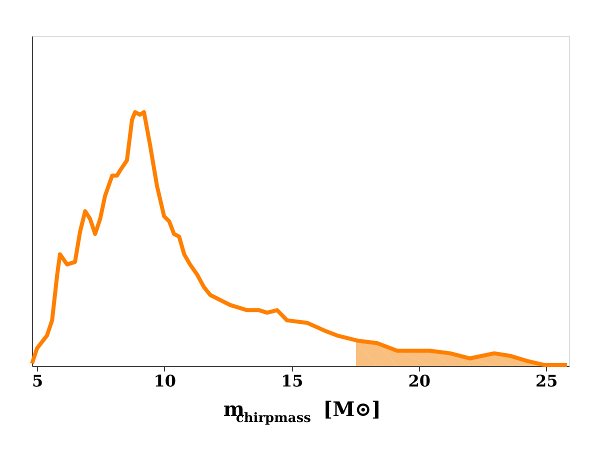  Describe the element at coordinates (38, 381) in the screenshot. I see `x-tick-label: 5` at that location.